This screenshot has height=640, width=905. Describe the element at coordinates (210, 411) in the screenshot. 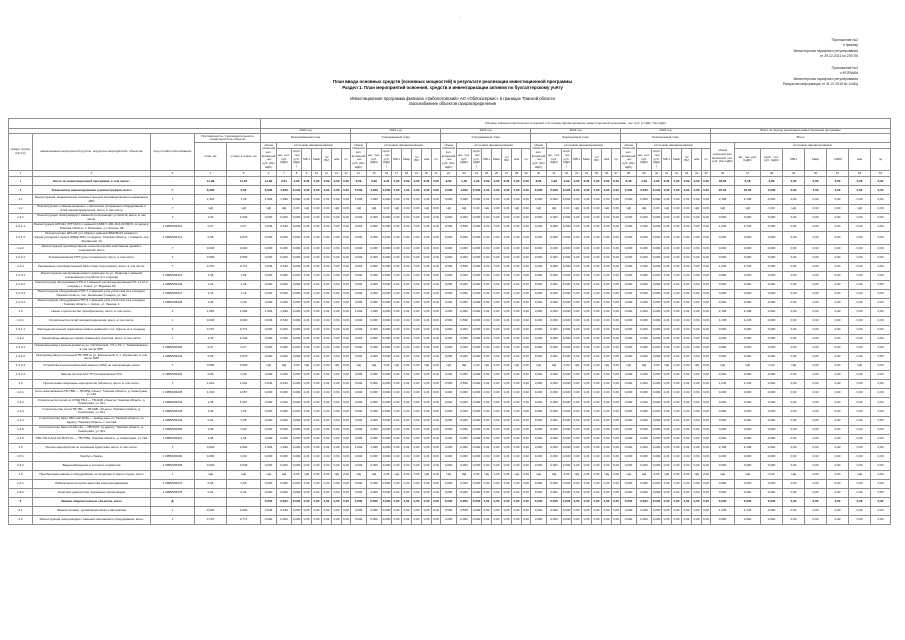

I see `len-plan-cell: 1,02` at that location.